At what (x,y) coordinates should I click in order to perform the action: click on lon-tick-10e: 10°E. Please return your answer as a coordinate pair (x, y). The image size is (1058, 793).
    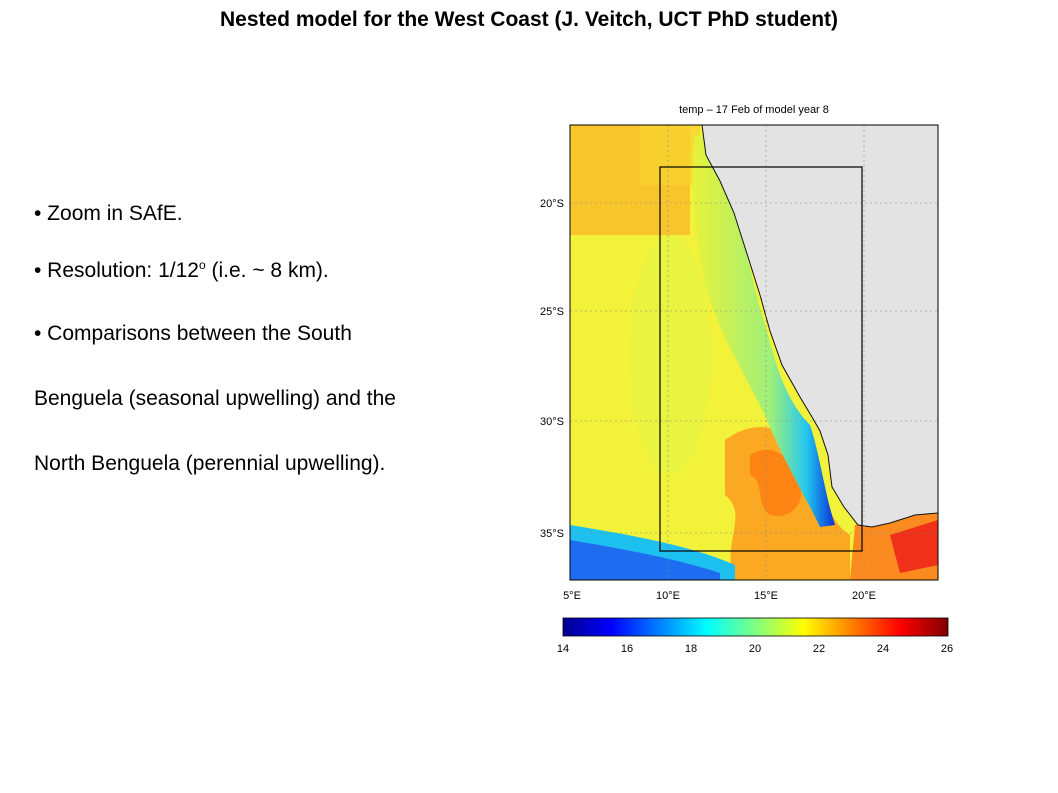
    Looking at the image, I should click on (668, 596).